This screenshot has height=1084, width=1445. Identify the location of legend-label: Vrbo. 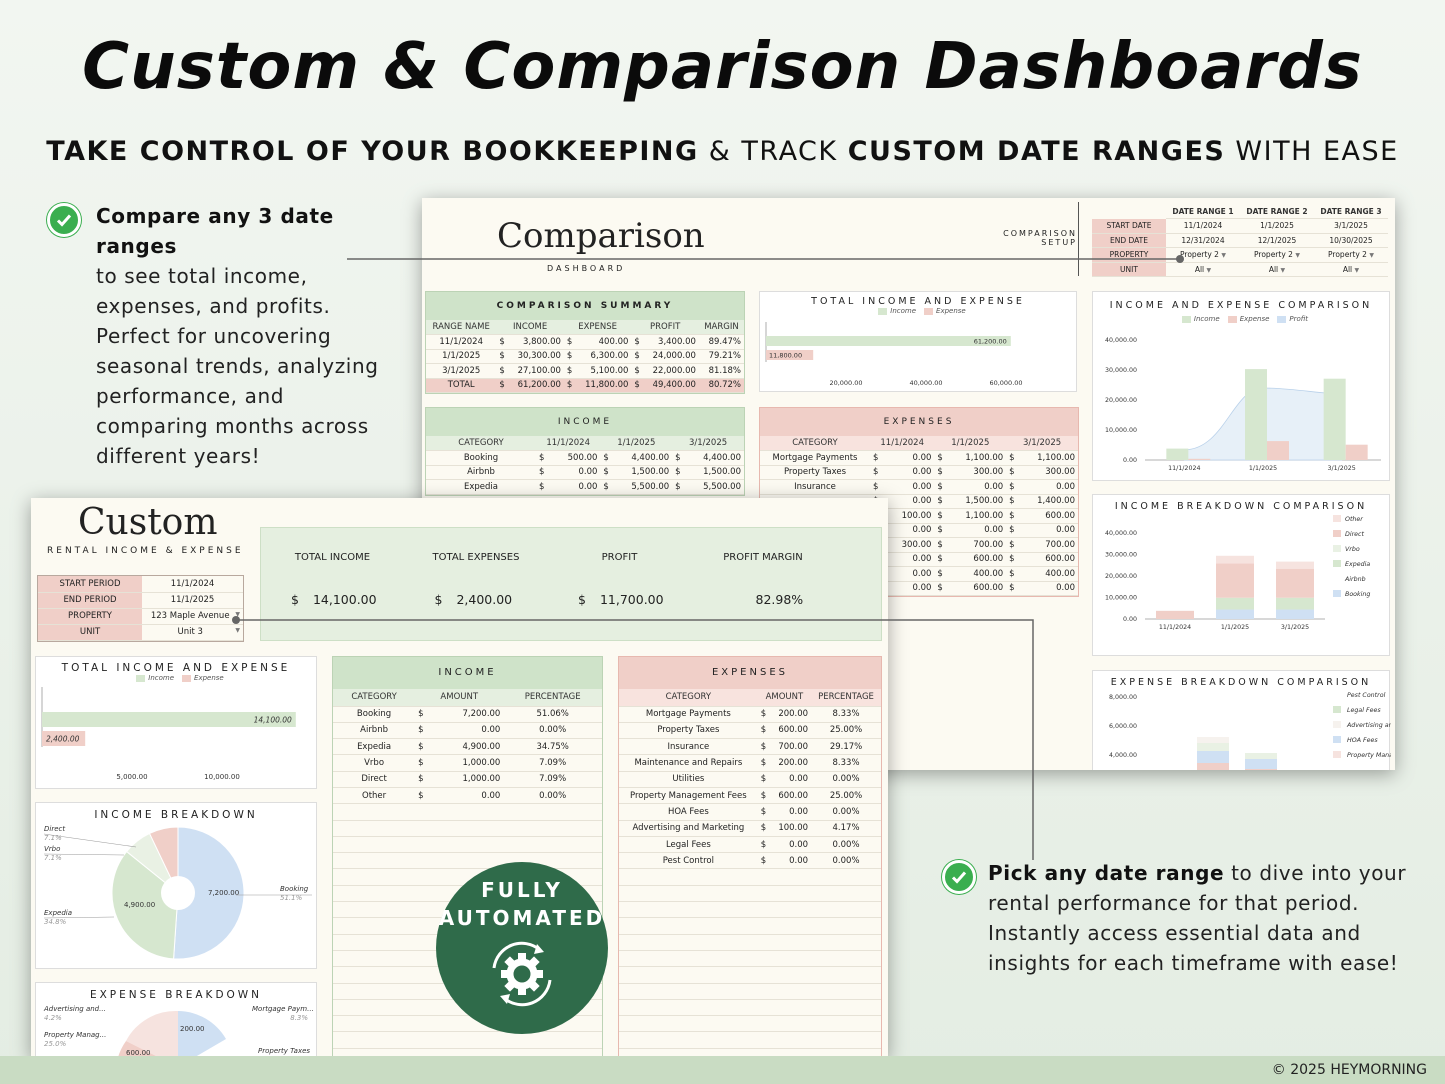
(1352, 549).